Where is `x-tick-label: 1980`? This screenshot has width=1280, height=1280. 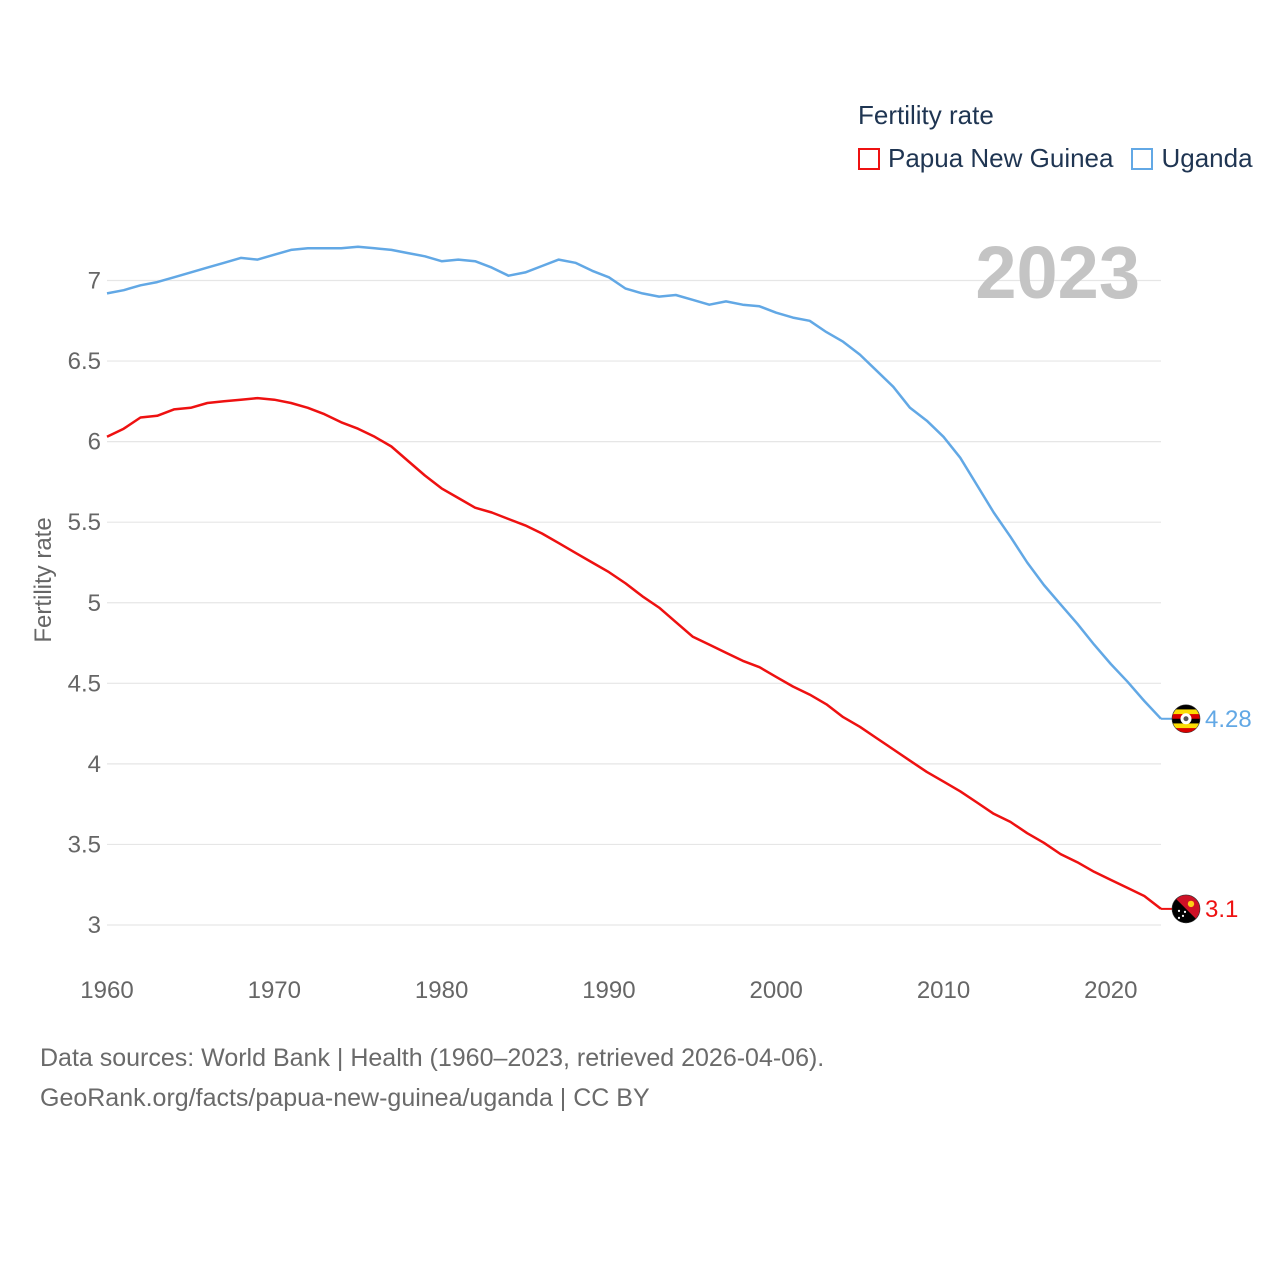 x-tick-label: 1980 is located at coordinates (441, 990).